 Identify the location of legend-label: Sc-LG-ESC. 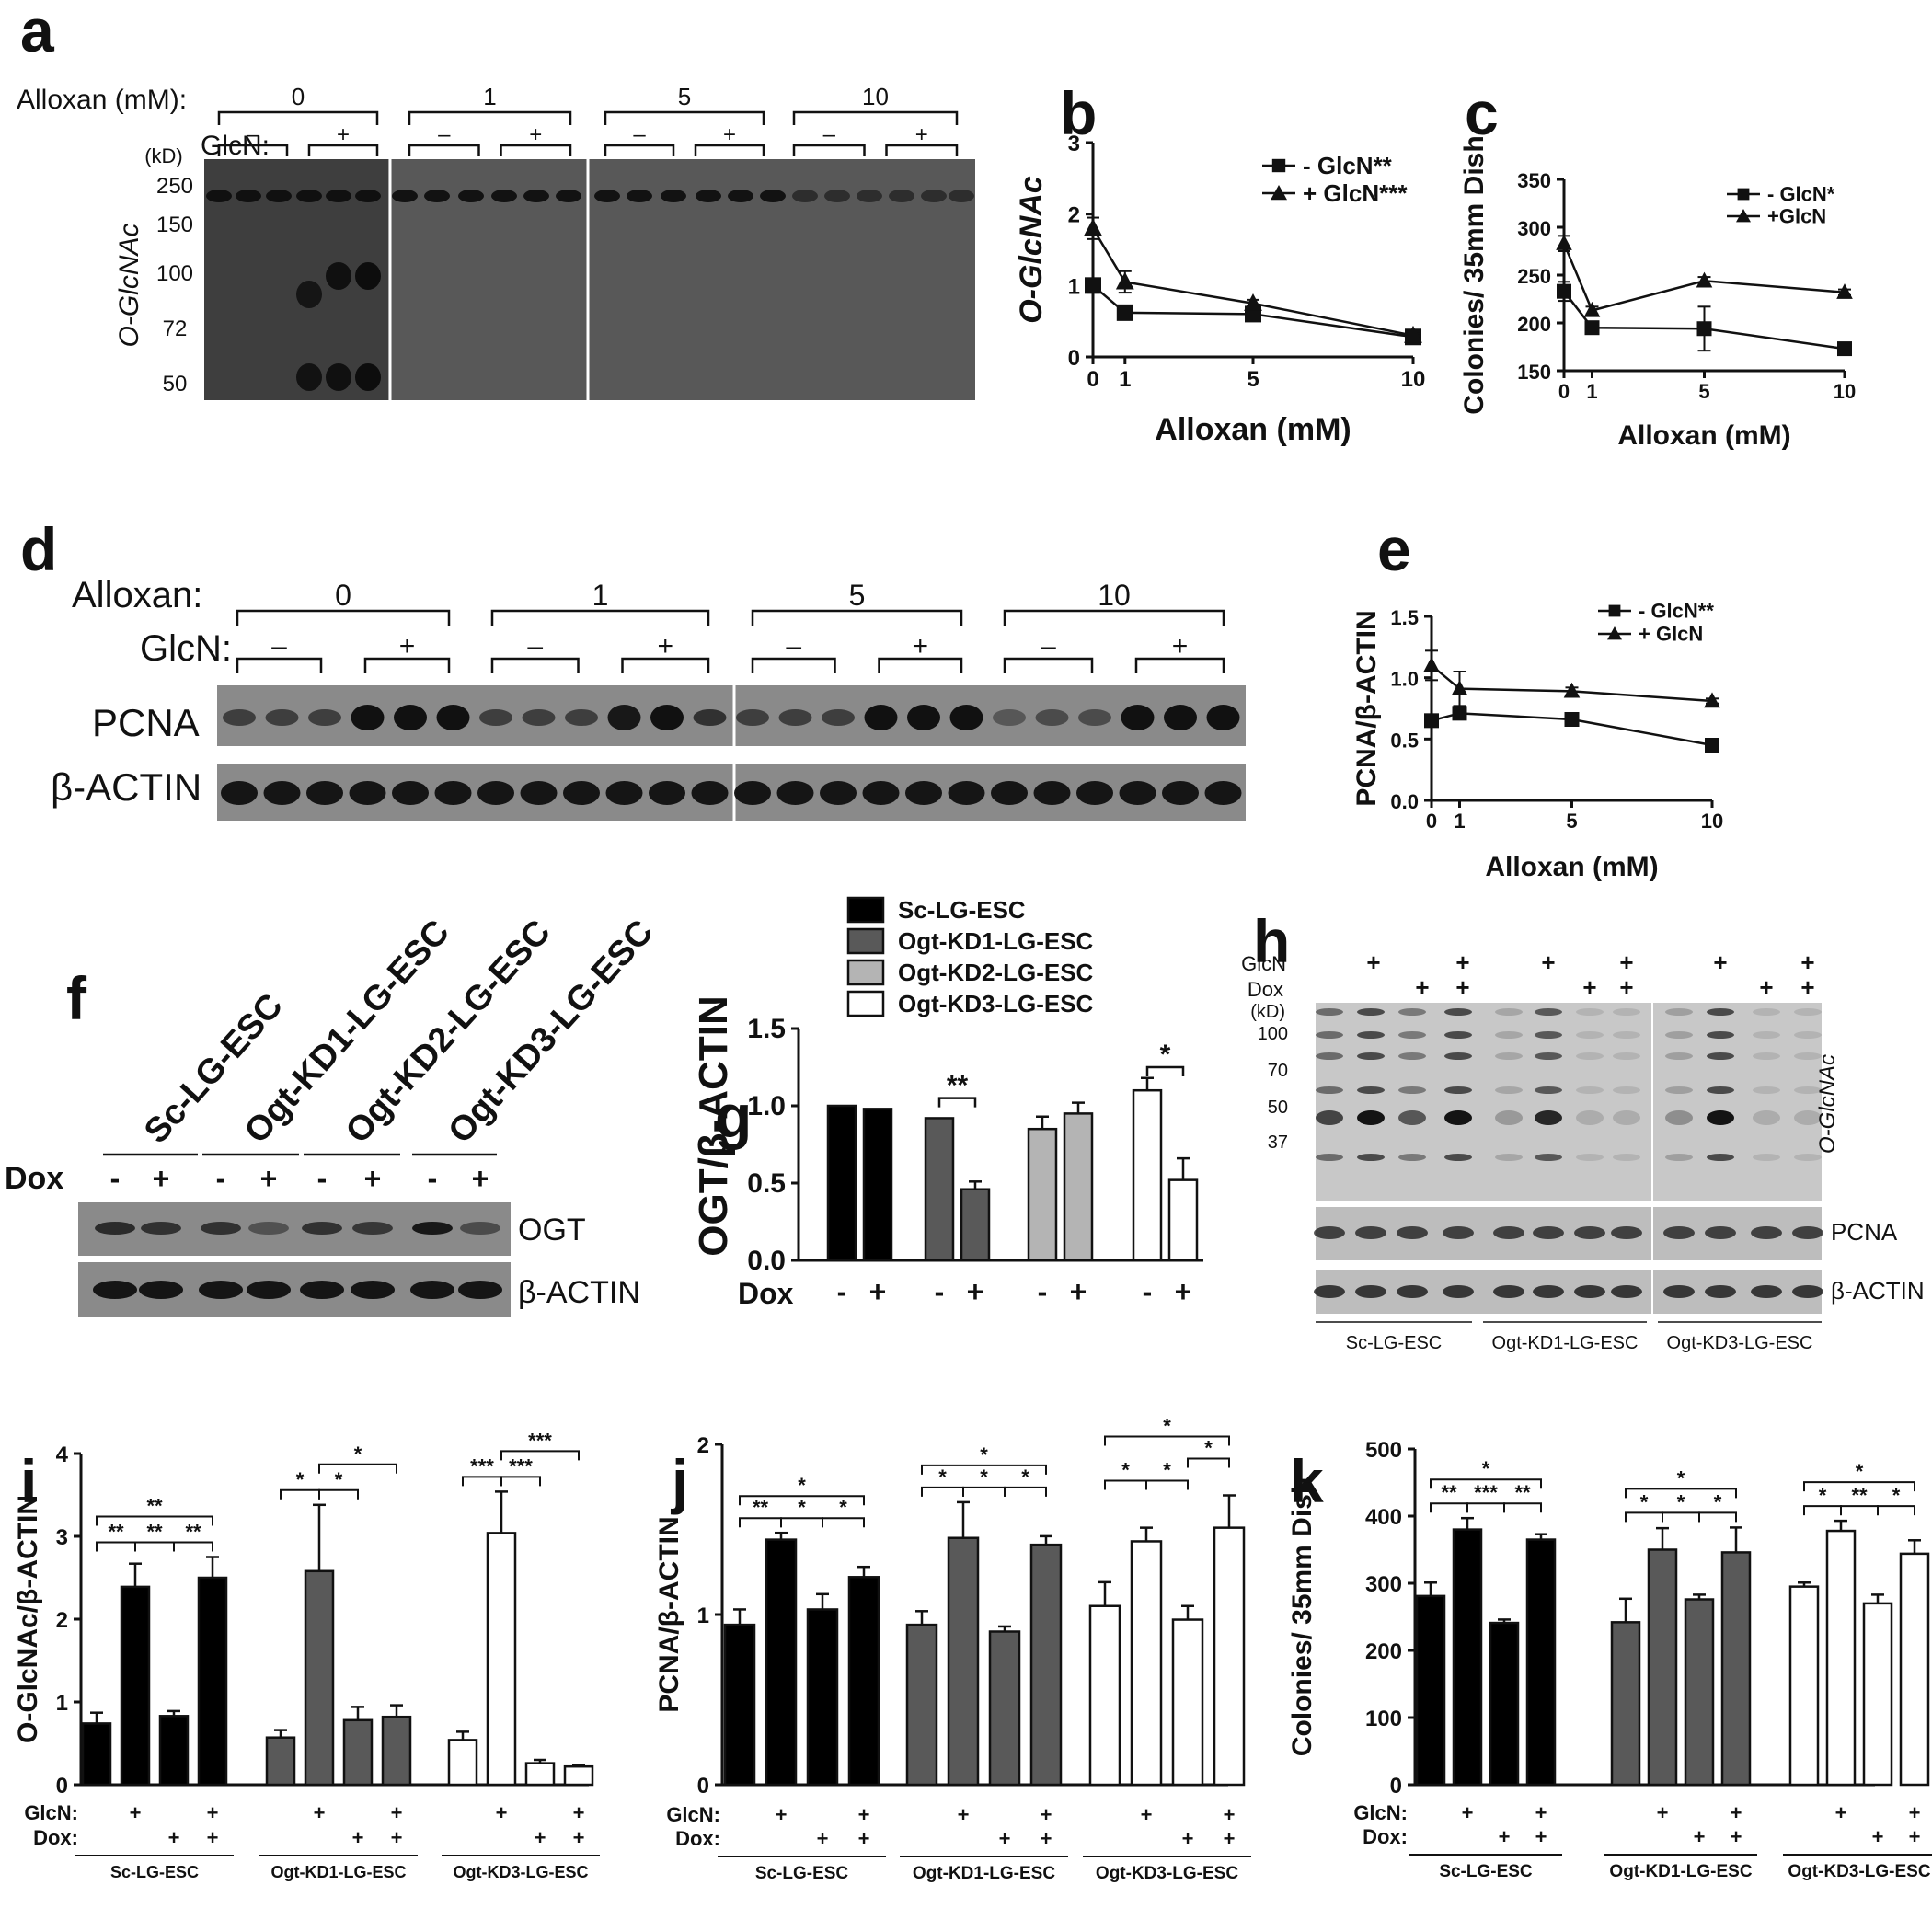
(962, 910).